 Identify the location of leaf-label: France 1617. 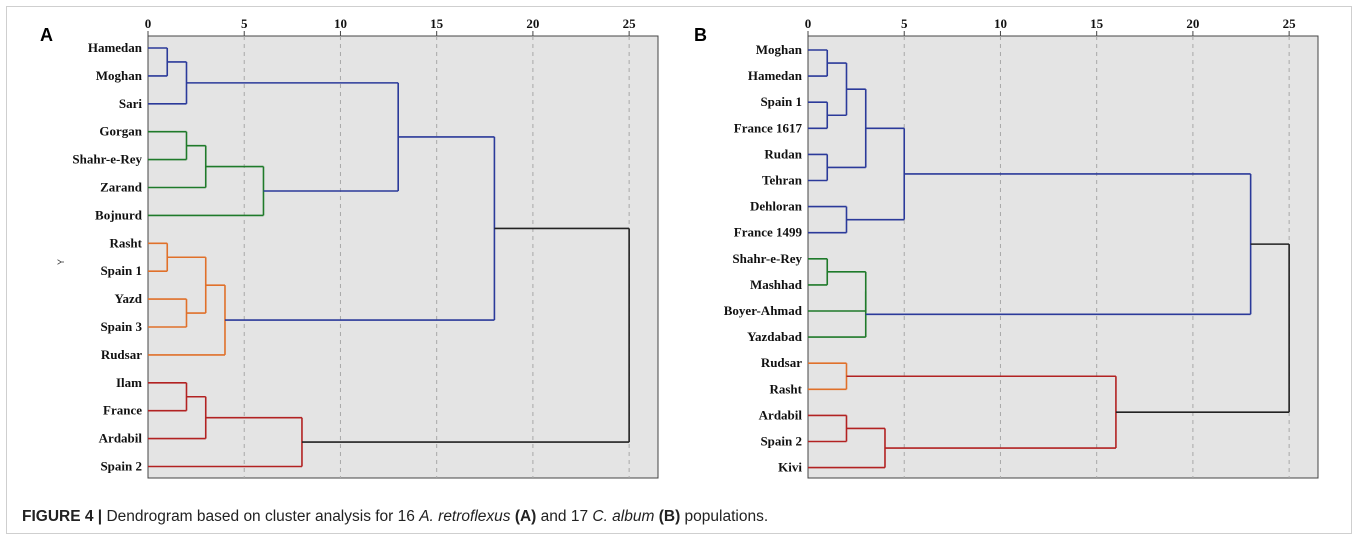
(768, 127).